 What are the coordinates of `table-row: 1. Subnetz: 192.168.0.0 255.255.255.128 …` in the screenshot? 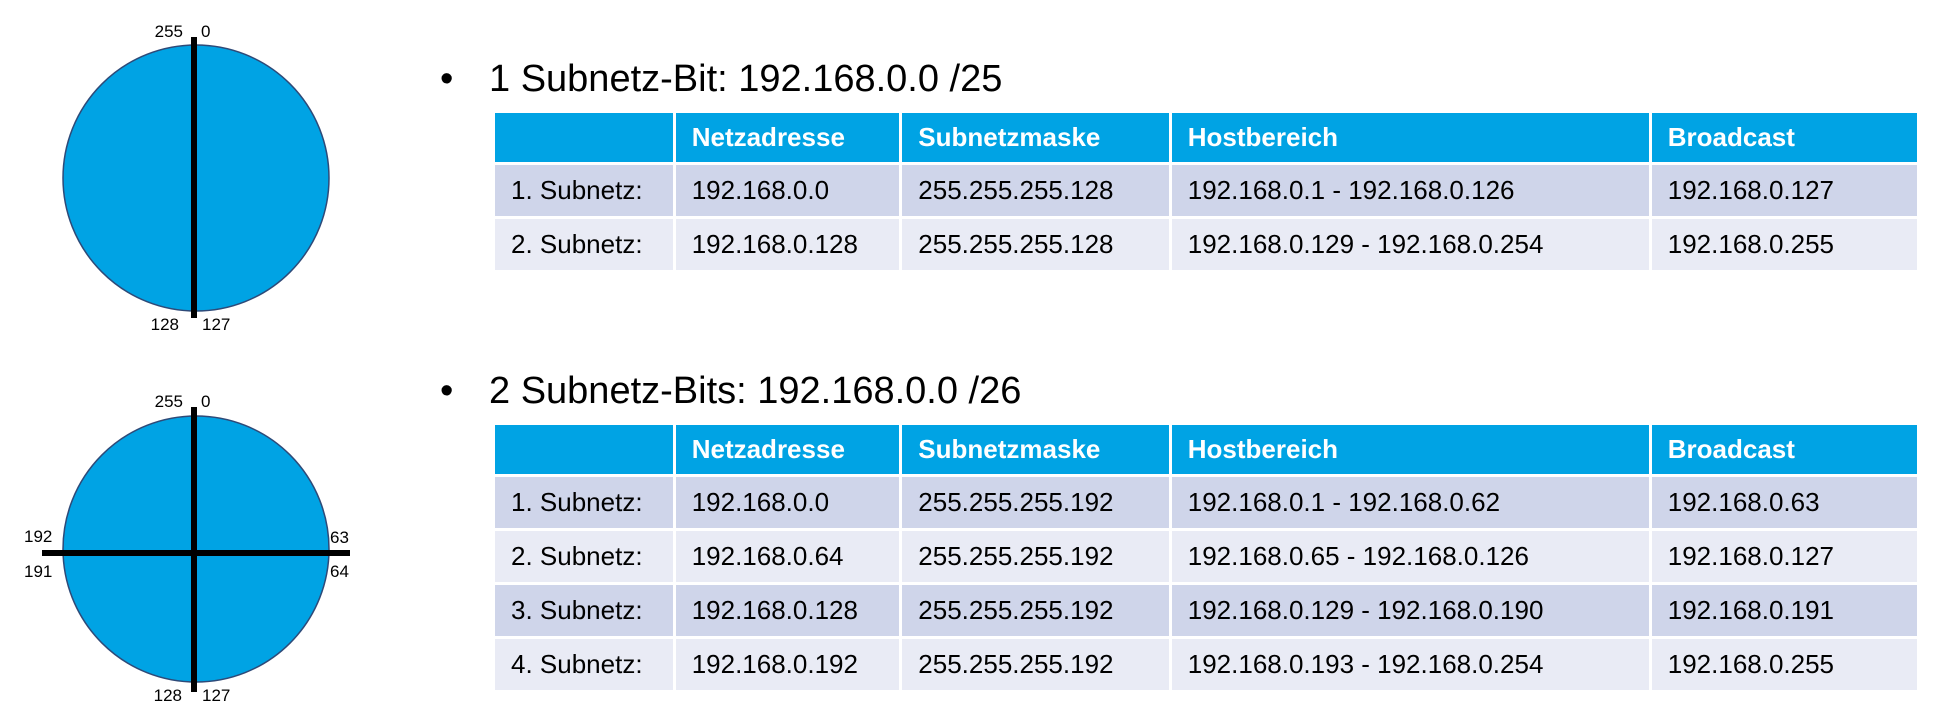 It's located at (1206, 190).